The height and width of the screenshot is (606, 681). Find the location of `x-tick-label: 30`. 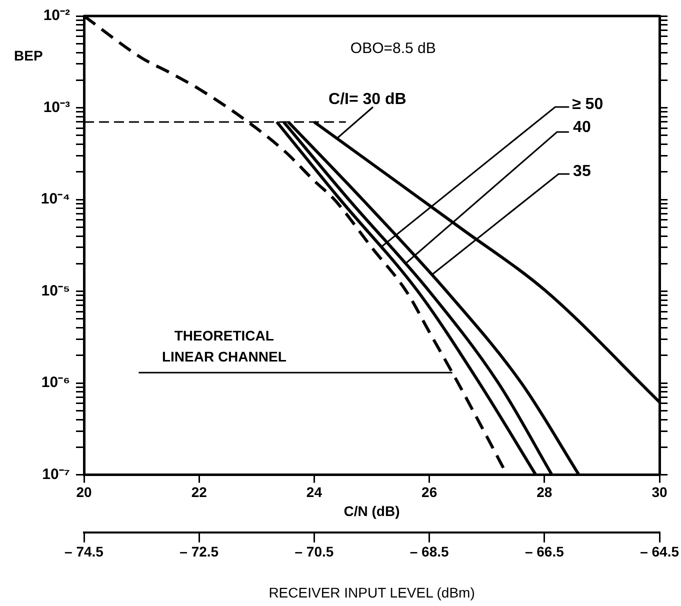

x-tick-label: 30 is located at coordinates (660, 492).